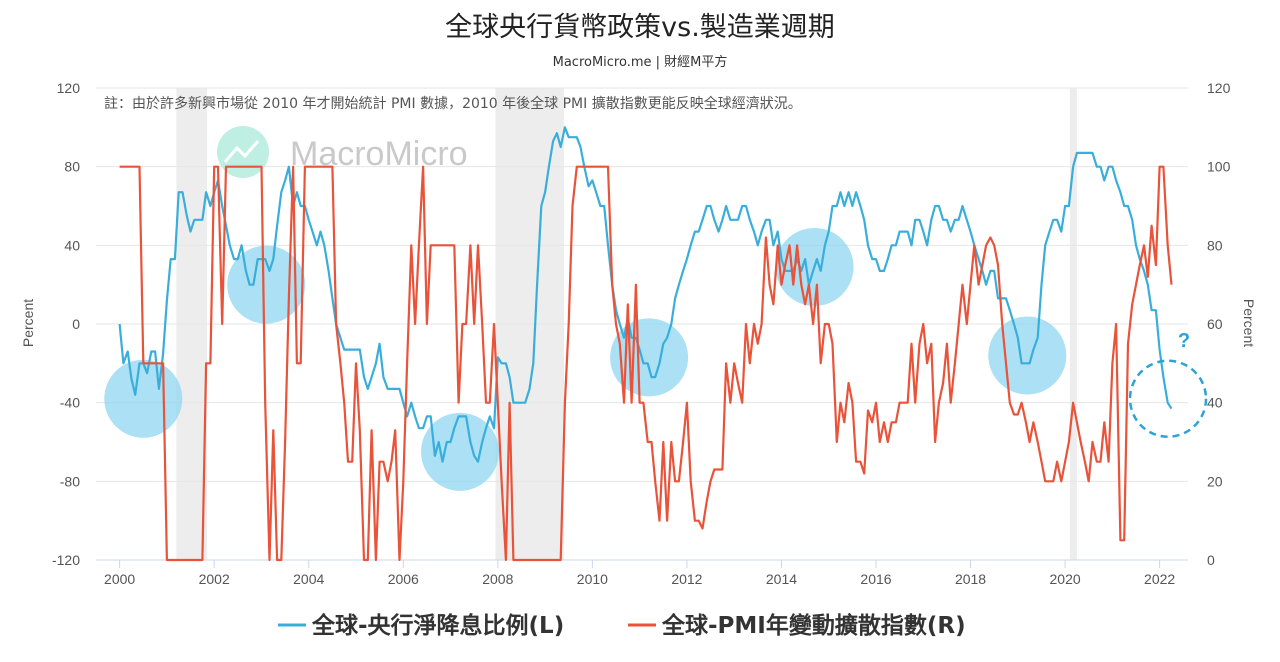 This screenshot has height=662, width=1280. What do you see at coordinates (241, 151) in the screenshot?
I see `watermark-chart-icon` at bounding box center [241, 151].